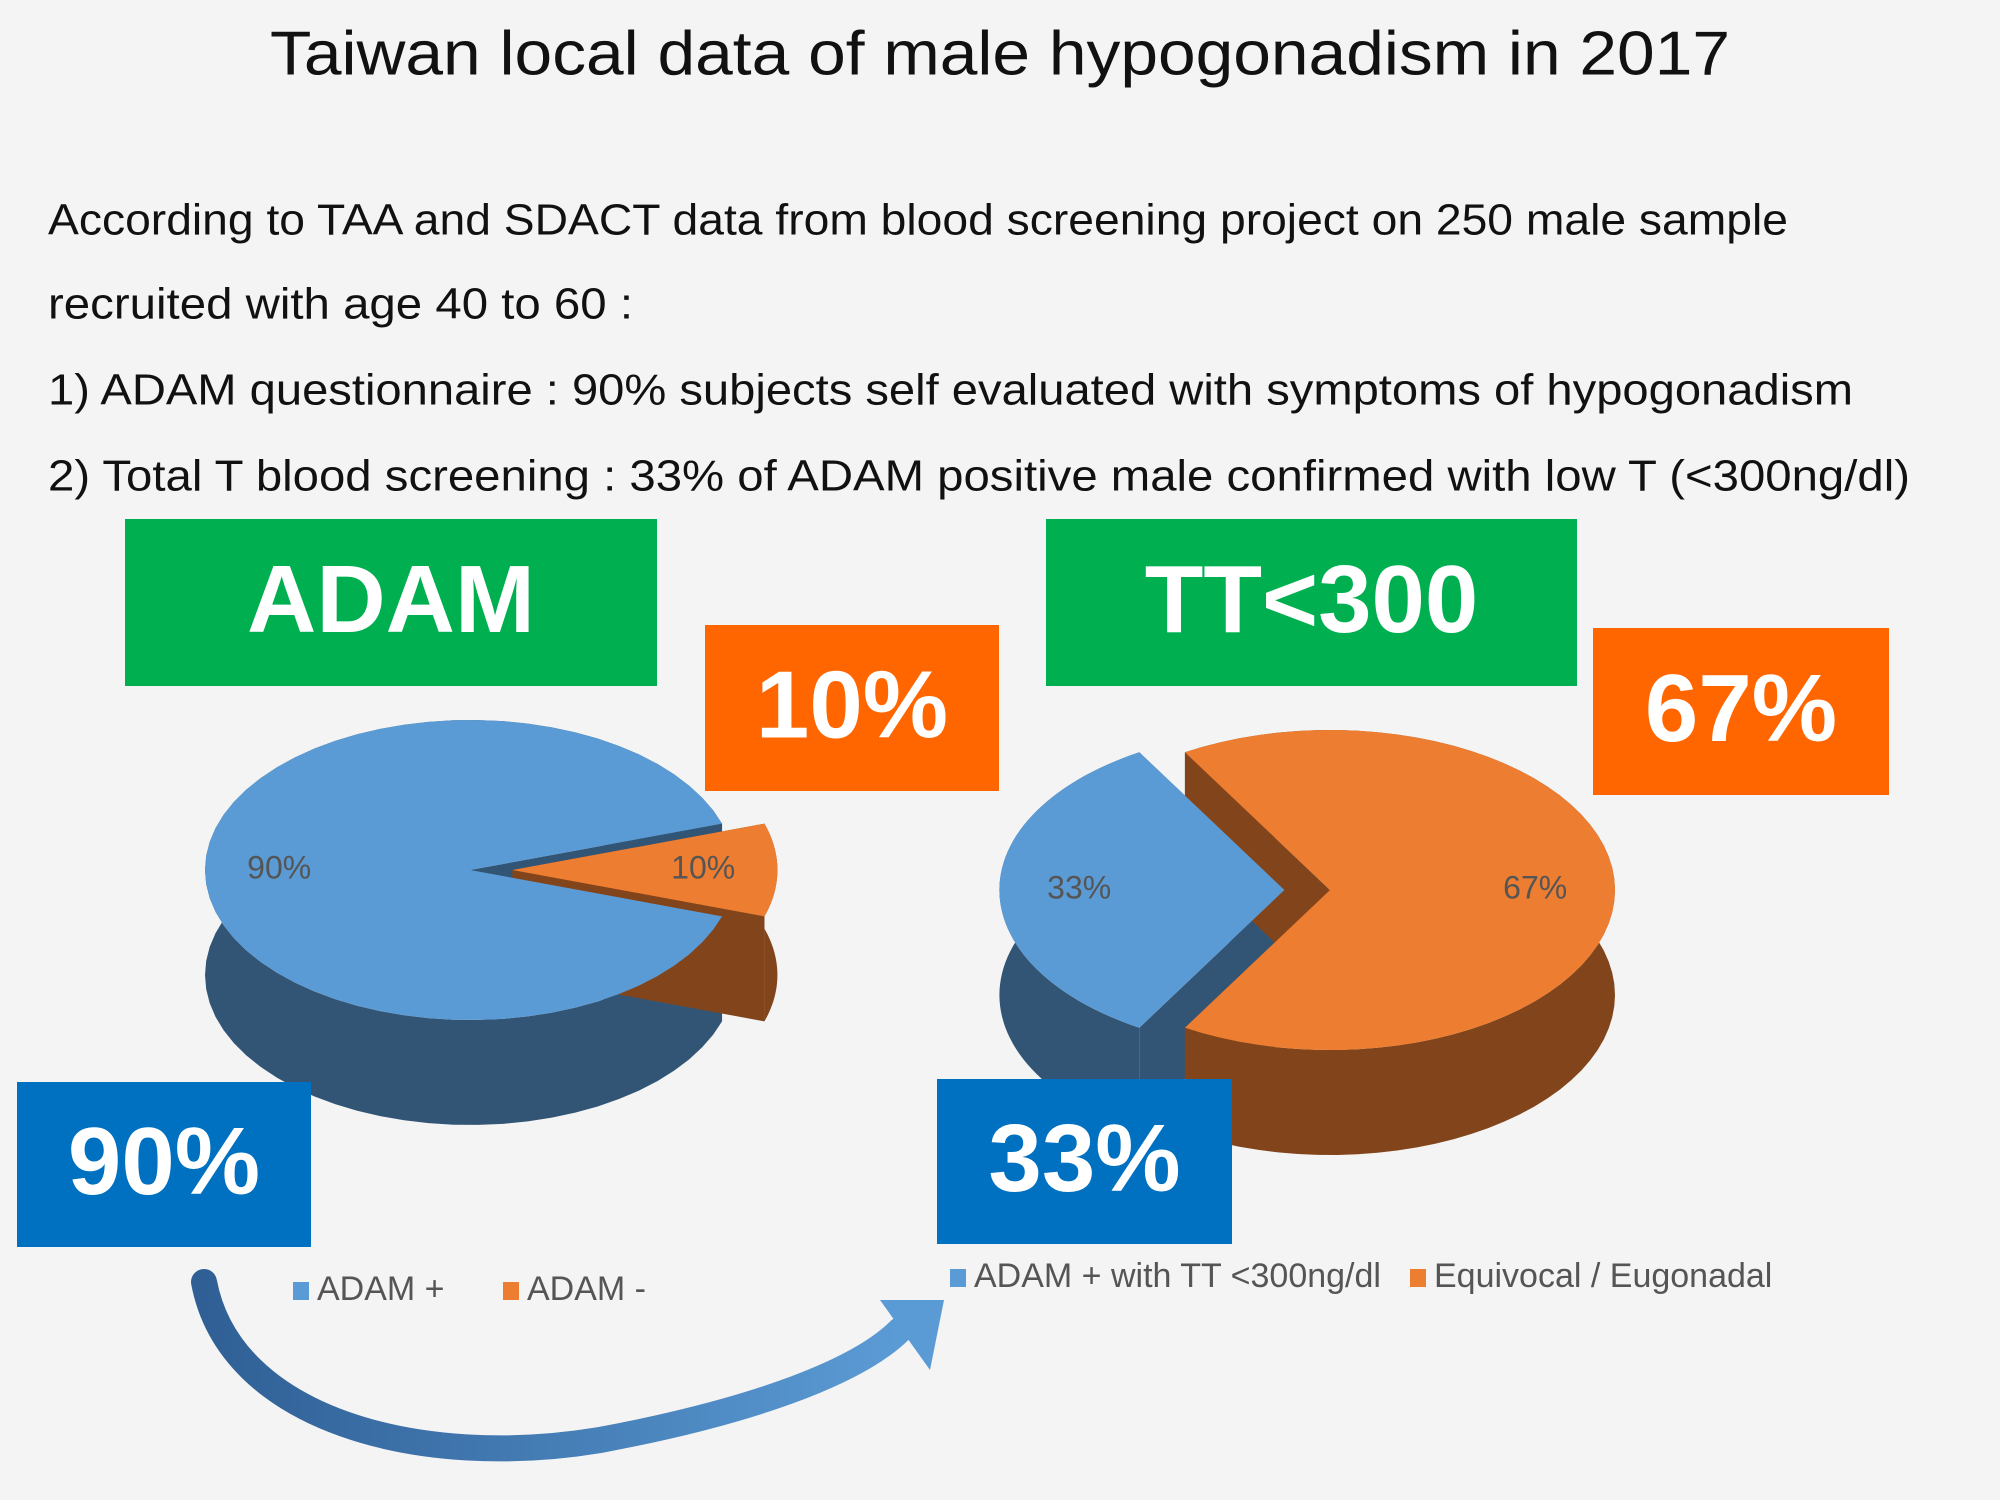 Image resolution: width=2000 pixels, height=1500 pixels. Describe the element at coordinates (586, 1289) in the screenshot. I see `legend-label: ADAM -` at that location.